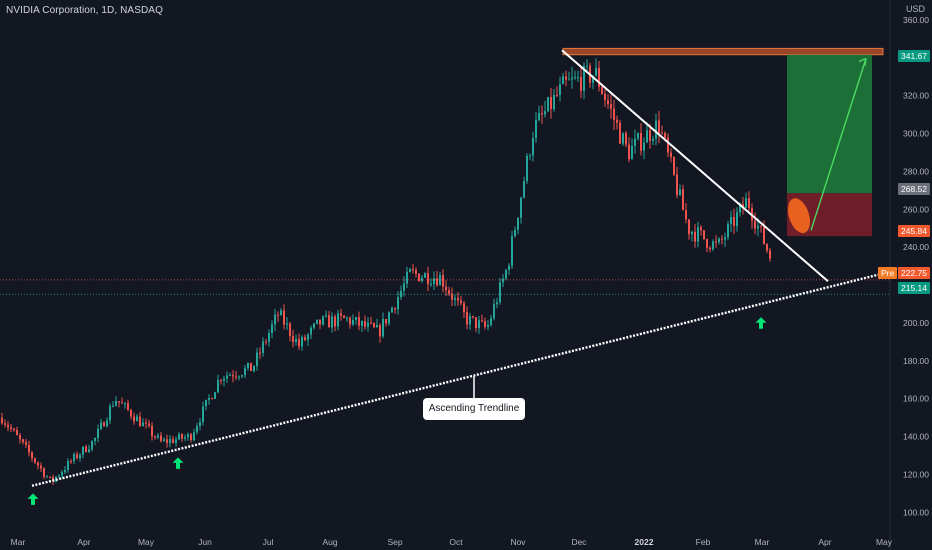 Image resolution: width=932 pixels, height=550 pixels. What do you see at coordinates (916, 399) in the screenshot?
I see `y-tick-label: 160.00` at bounding box center [916, 399].